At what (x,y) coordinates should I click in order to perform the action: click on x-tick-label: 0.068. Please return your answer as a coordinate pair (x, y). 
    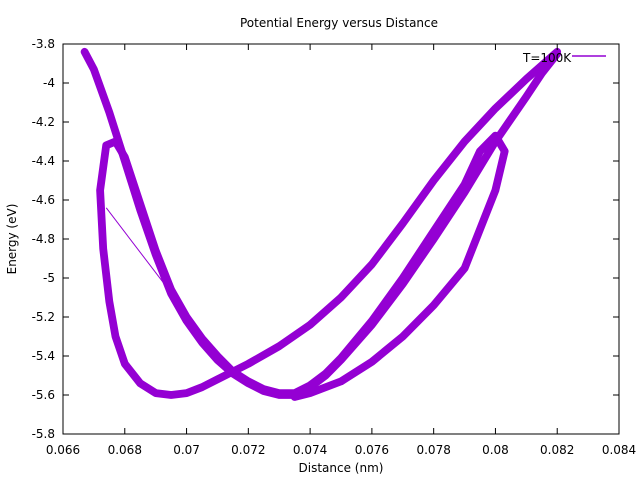
    Looking at the image, I should click on (125, 450).